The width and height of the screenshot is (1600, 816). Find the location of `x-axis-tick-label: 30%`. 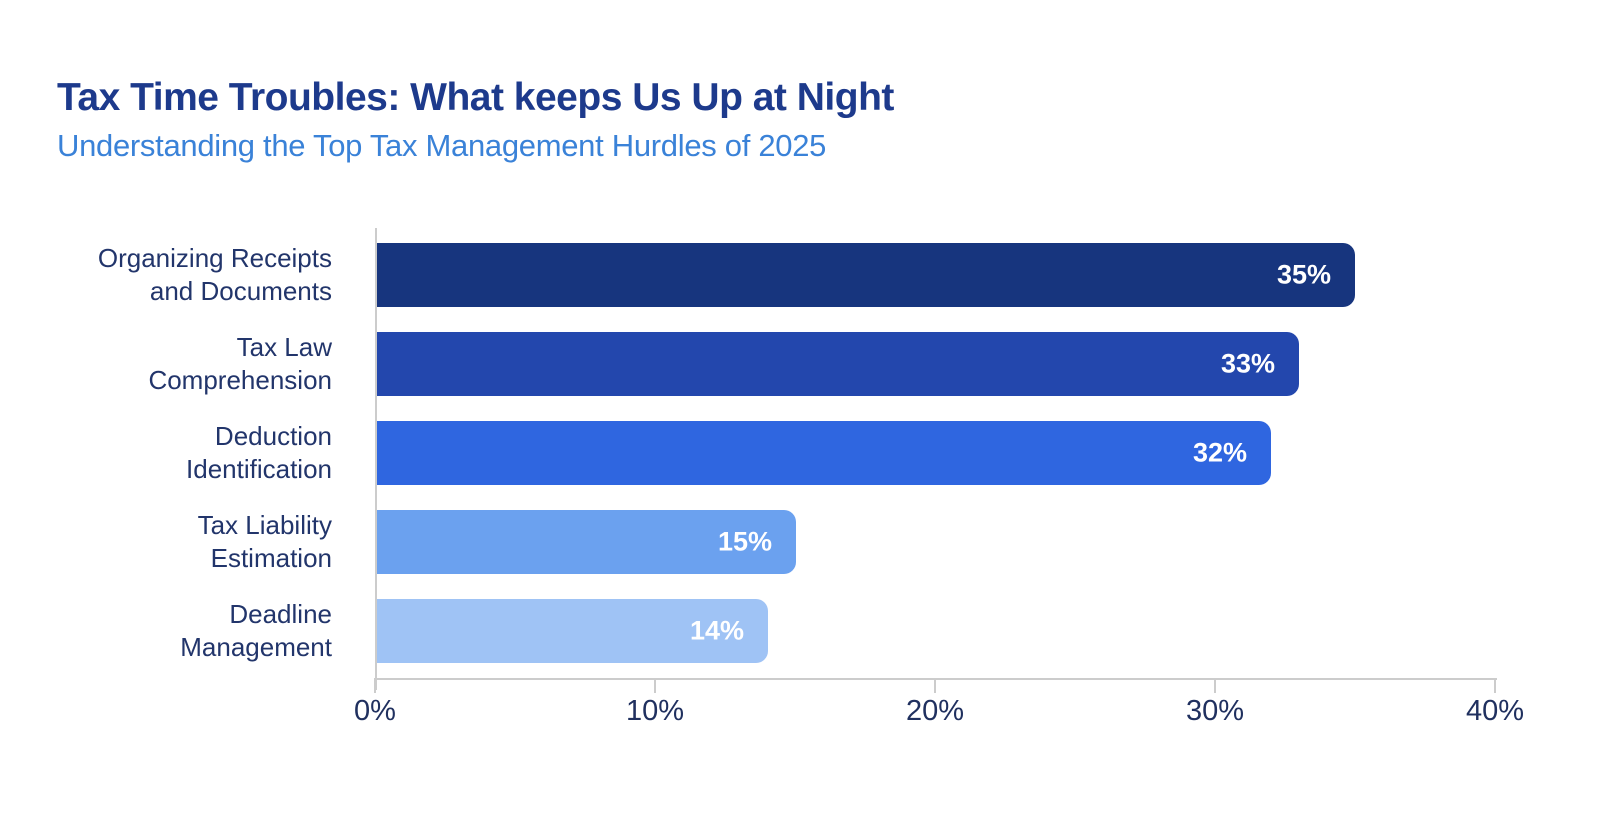

x-axis-tick-label: 30% is located at coordinates (1215, 711).